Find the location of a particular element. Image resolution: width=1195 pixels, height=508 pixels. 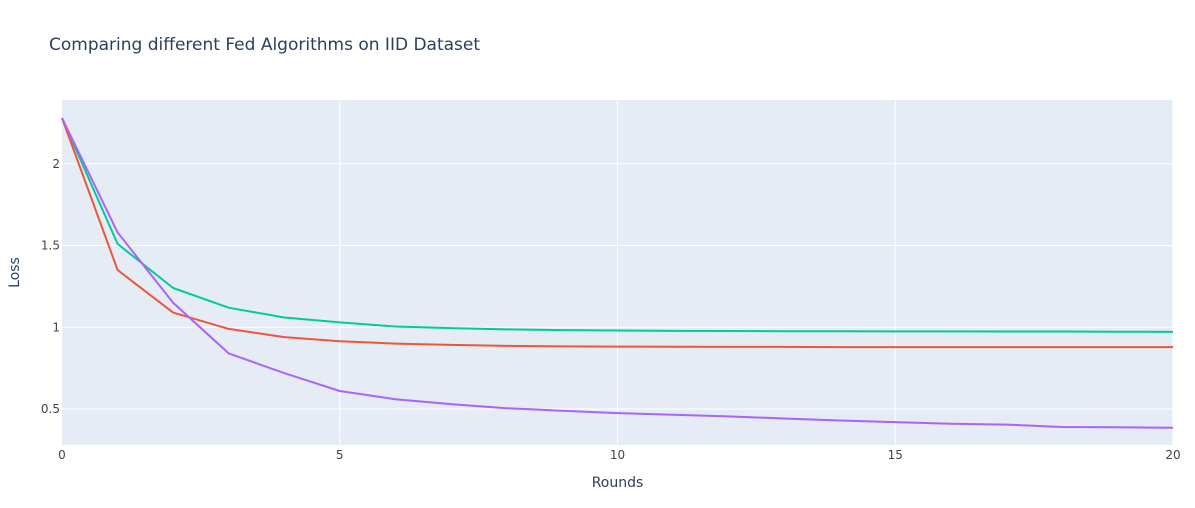

y-axis-ticks: 0.5 1 1.5 2 is located at coordinates (50, 286).